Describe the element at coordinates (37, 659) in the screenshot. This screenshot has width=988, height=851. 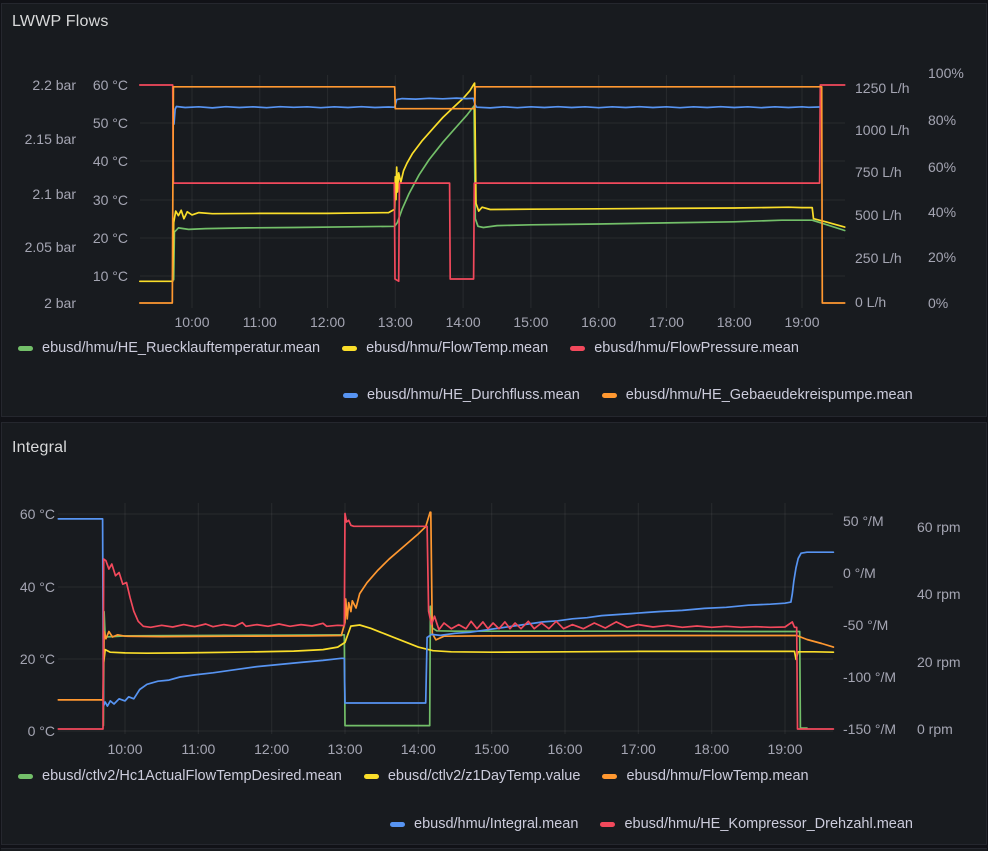
I see `axis-celsius-2-tick: 20 °C` at that location.